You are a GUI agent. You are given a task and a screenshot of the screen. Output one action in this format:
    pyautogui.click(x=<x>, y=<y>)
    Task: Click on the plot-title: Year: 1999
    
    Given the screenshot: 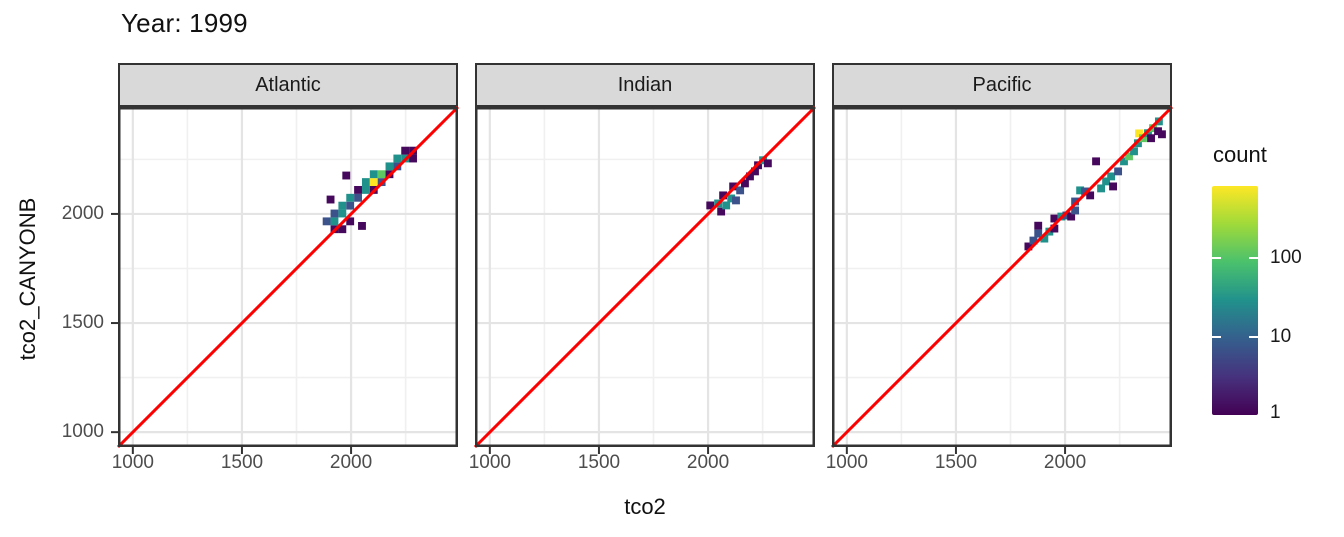 What is the action you would take?
    pyautogui.click(x=184, y=23)
    